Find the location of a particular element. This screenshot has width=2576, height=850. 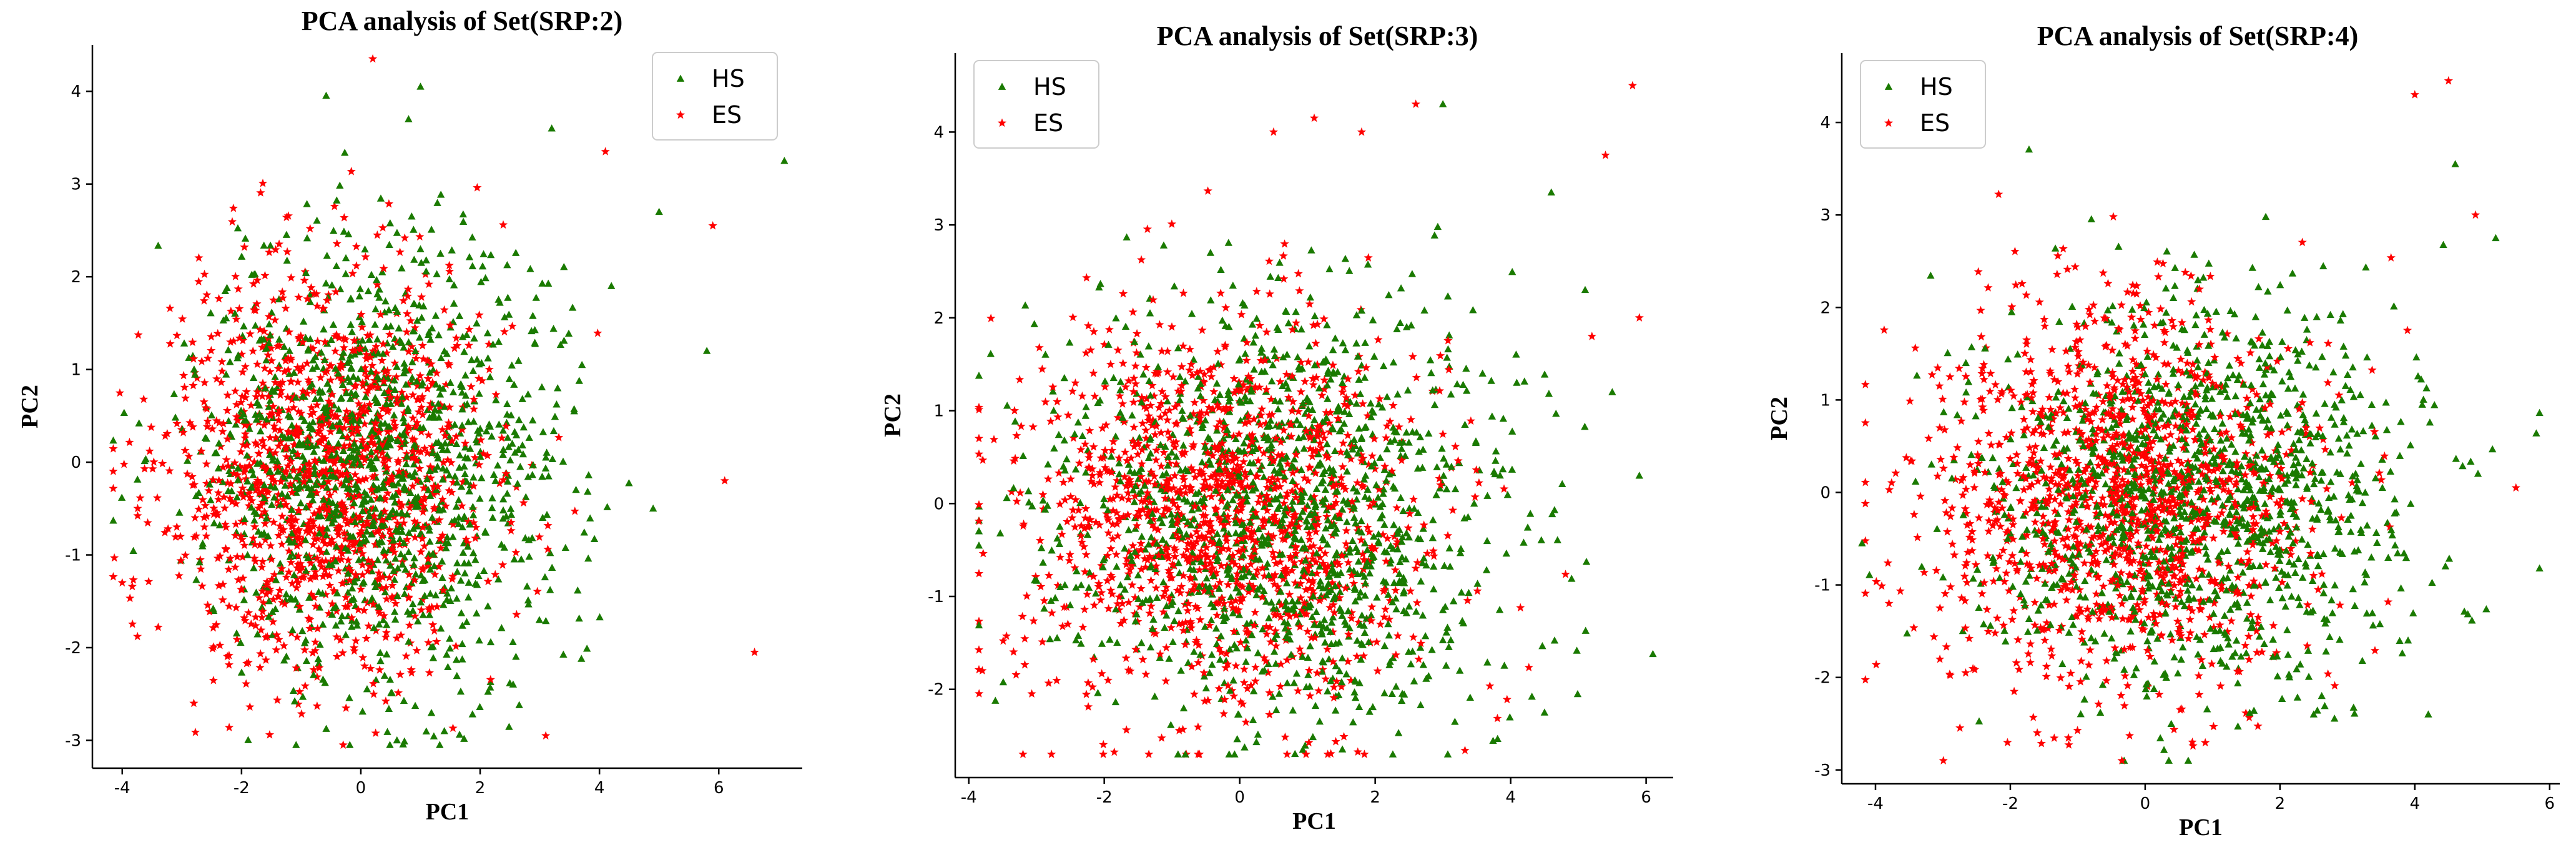

y-tick-label: 1 is located at coordinates (938, 411).